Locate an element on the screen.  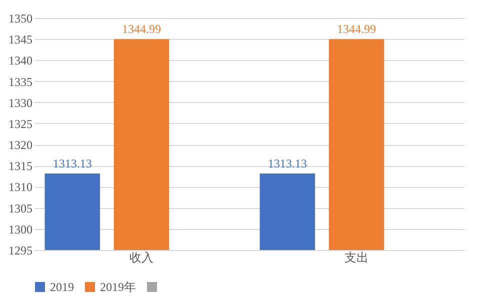
x-tick-label: 收入 is located at coordinates (142, 257).